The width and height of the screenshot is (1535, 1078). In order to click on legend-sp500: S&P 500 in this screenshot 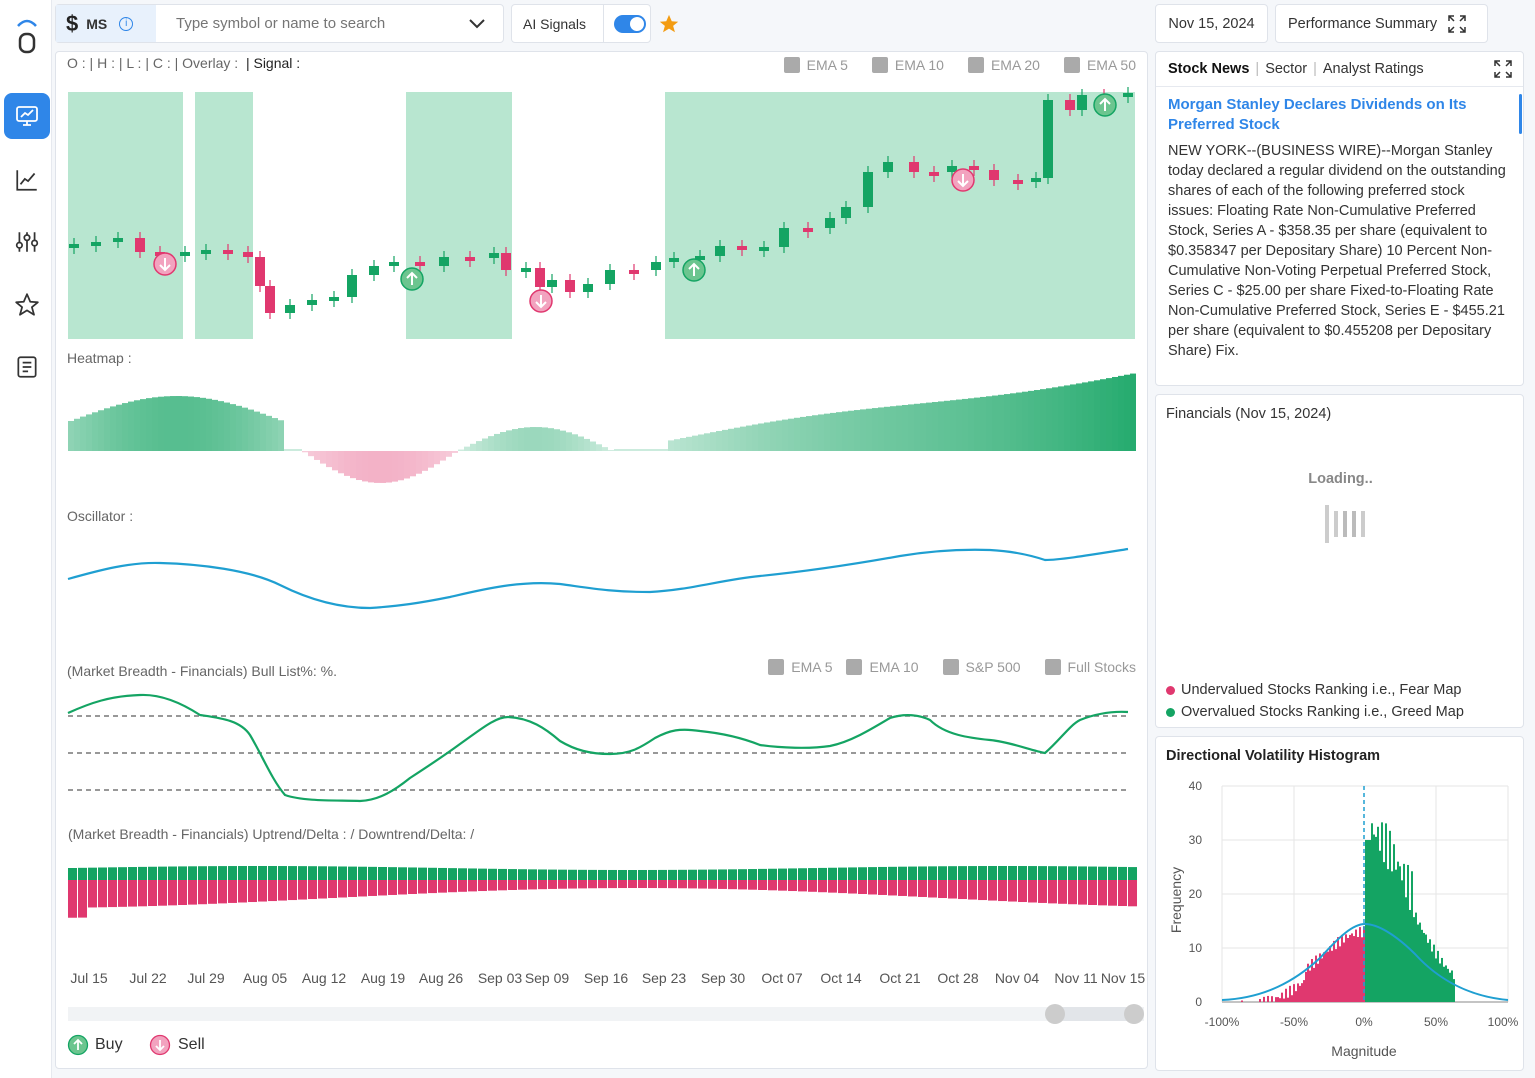, I will do `click(981, 667)`.